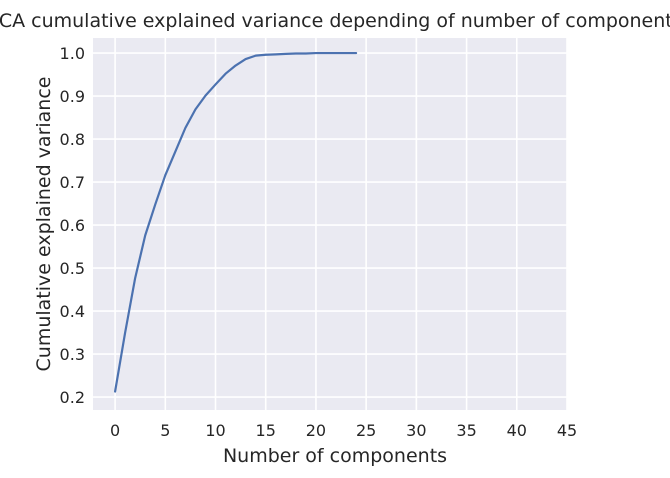  Describe the element at coordinates (316, 430) in the screenshot. I see `x-tick-label: 20` at that location.